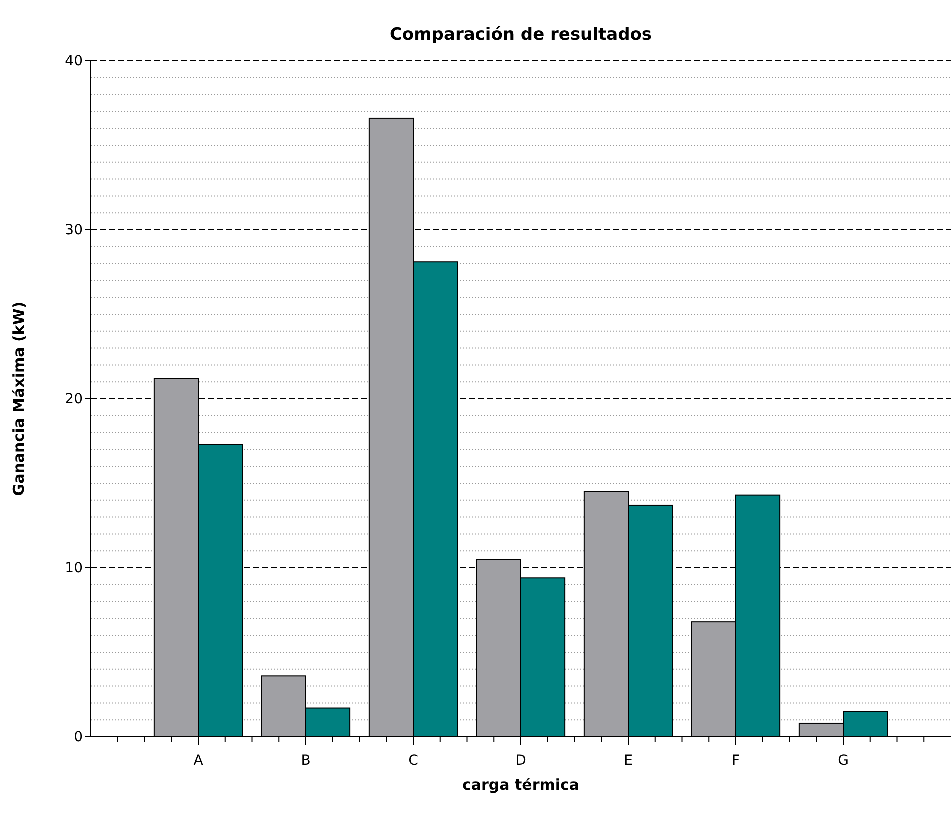 Image resolution: width=951 pixels, height=823 pixels. I want to click on x-axis-title: carga térmica, so click(521, 785).